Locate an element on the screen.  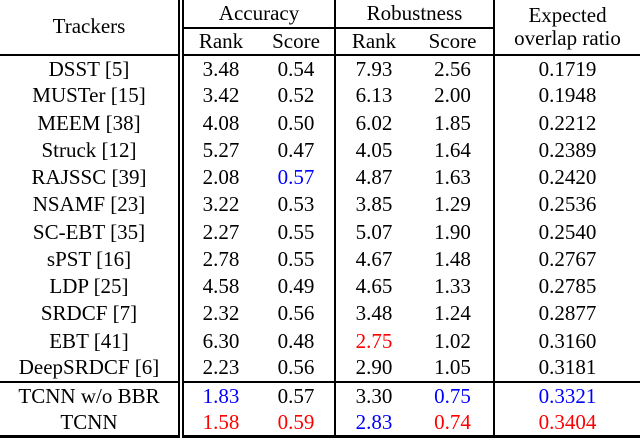
cell-rob-score: 1.02 is located at coordinates (452, 340).